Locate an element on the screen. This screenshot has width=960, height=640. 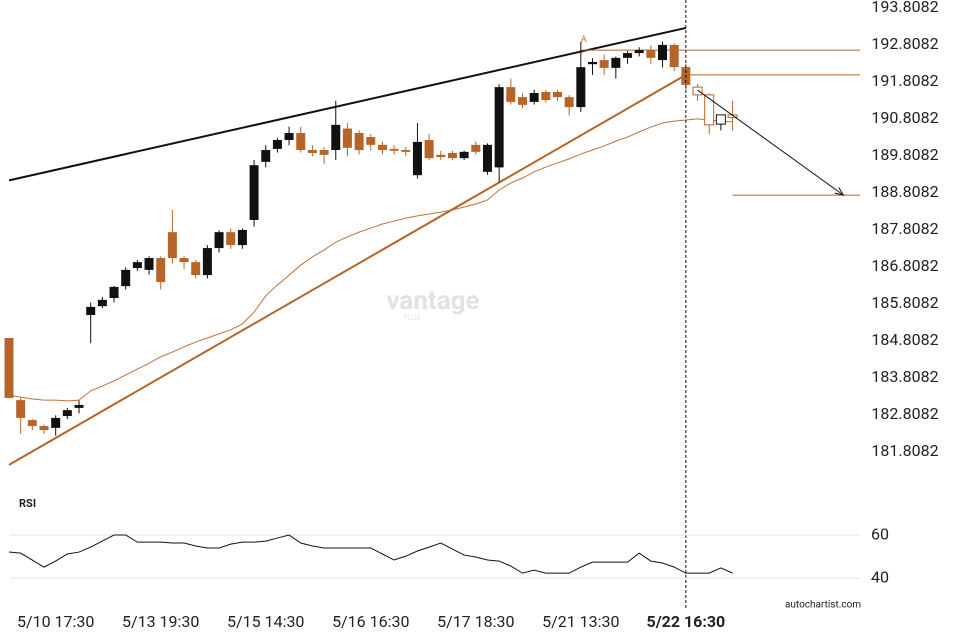
x-tick-label: 5/10 17:30 is located at coordinates (55, 621).